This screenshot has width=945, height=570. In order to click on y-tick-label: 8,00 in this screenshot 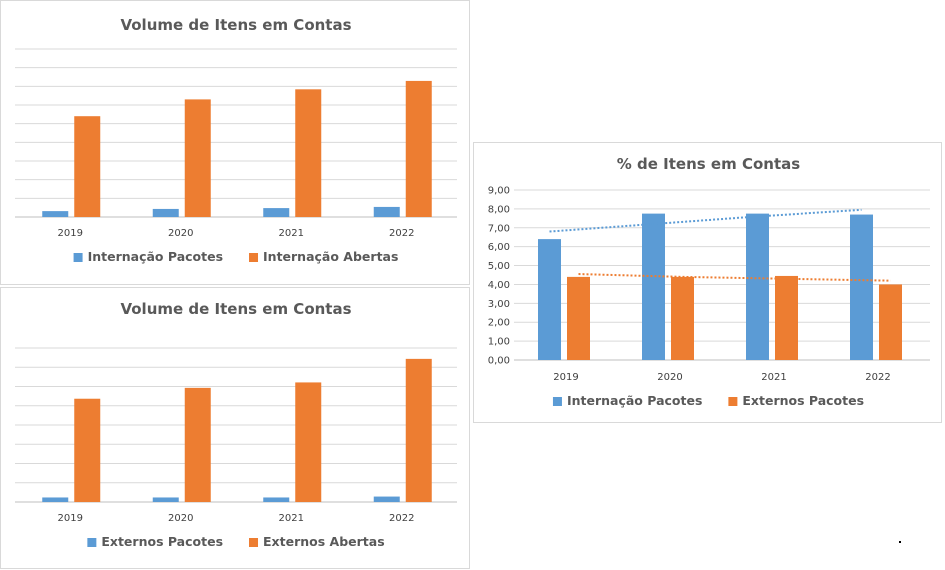, I will do `click(499, 209)`.